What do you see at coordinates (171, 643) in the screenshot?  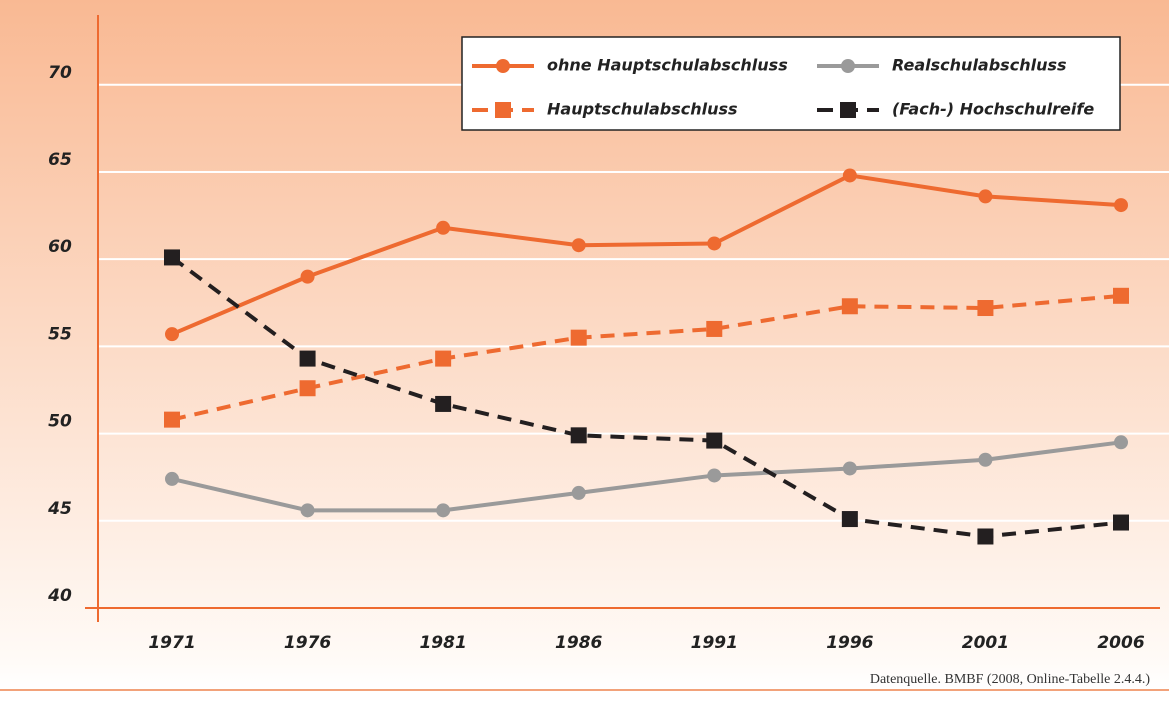 I see `x-tick-label: 1971` at bounding box center [171, 643].